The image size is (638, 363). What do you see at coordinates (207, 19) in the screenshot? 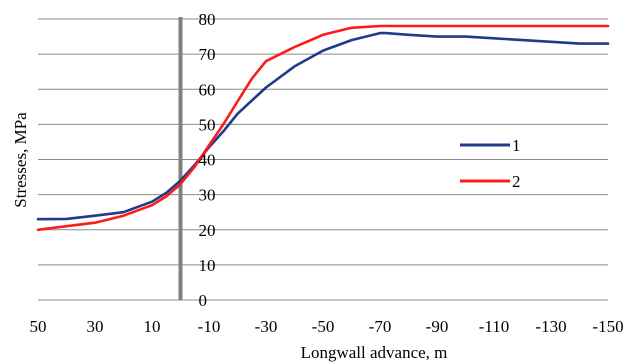
I see `y-tick-label: 80` at bounding box center [207, 19].